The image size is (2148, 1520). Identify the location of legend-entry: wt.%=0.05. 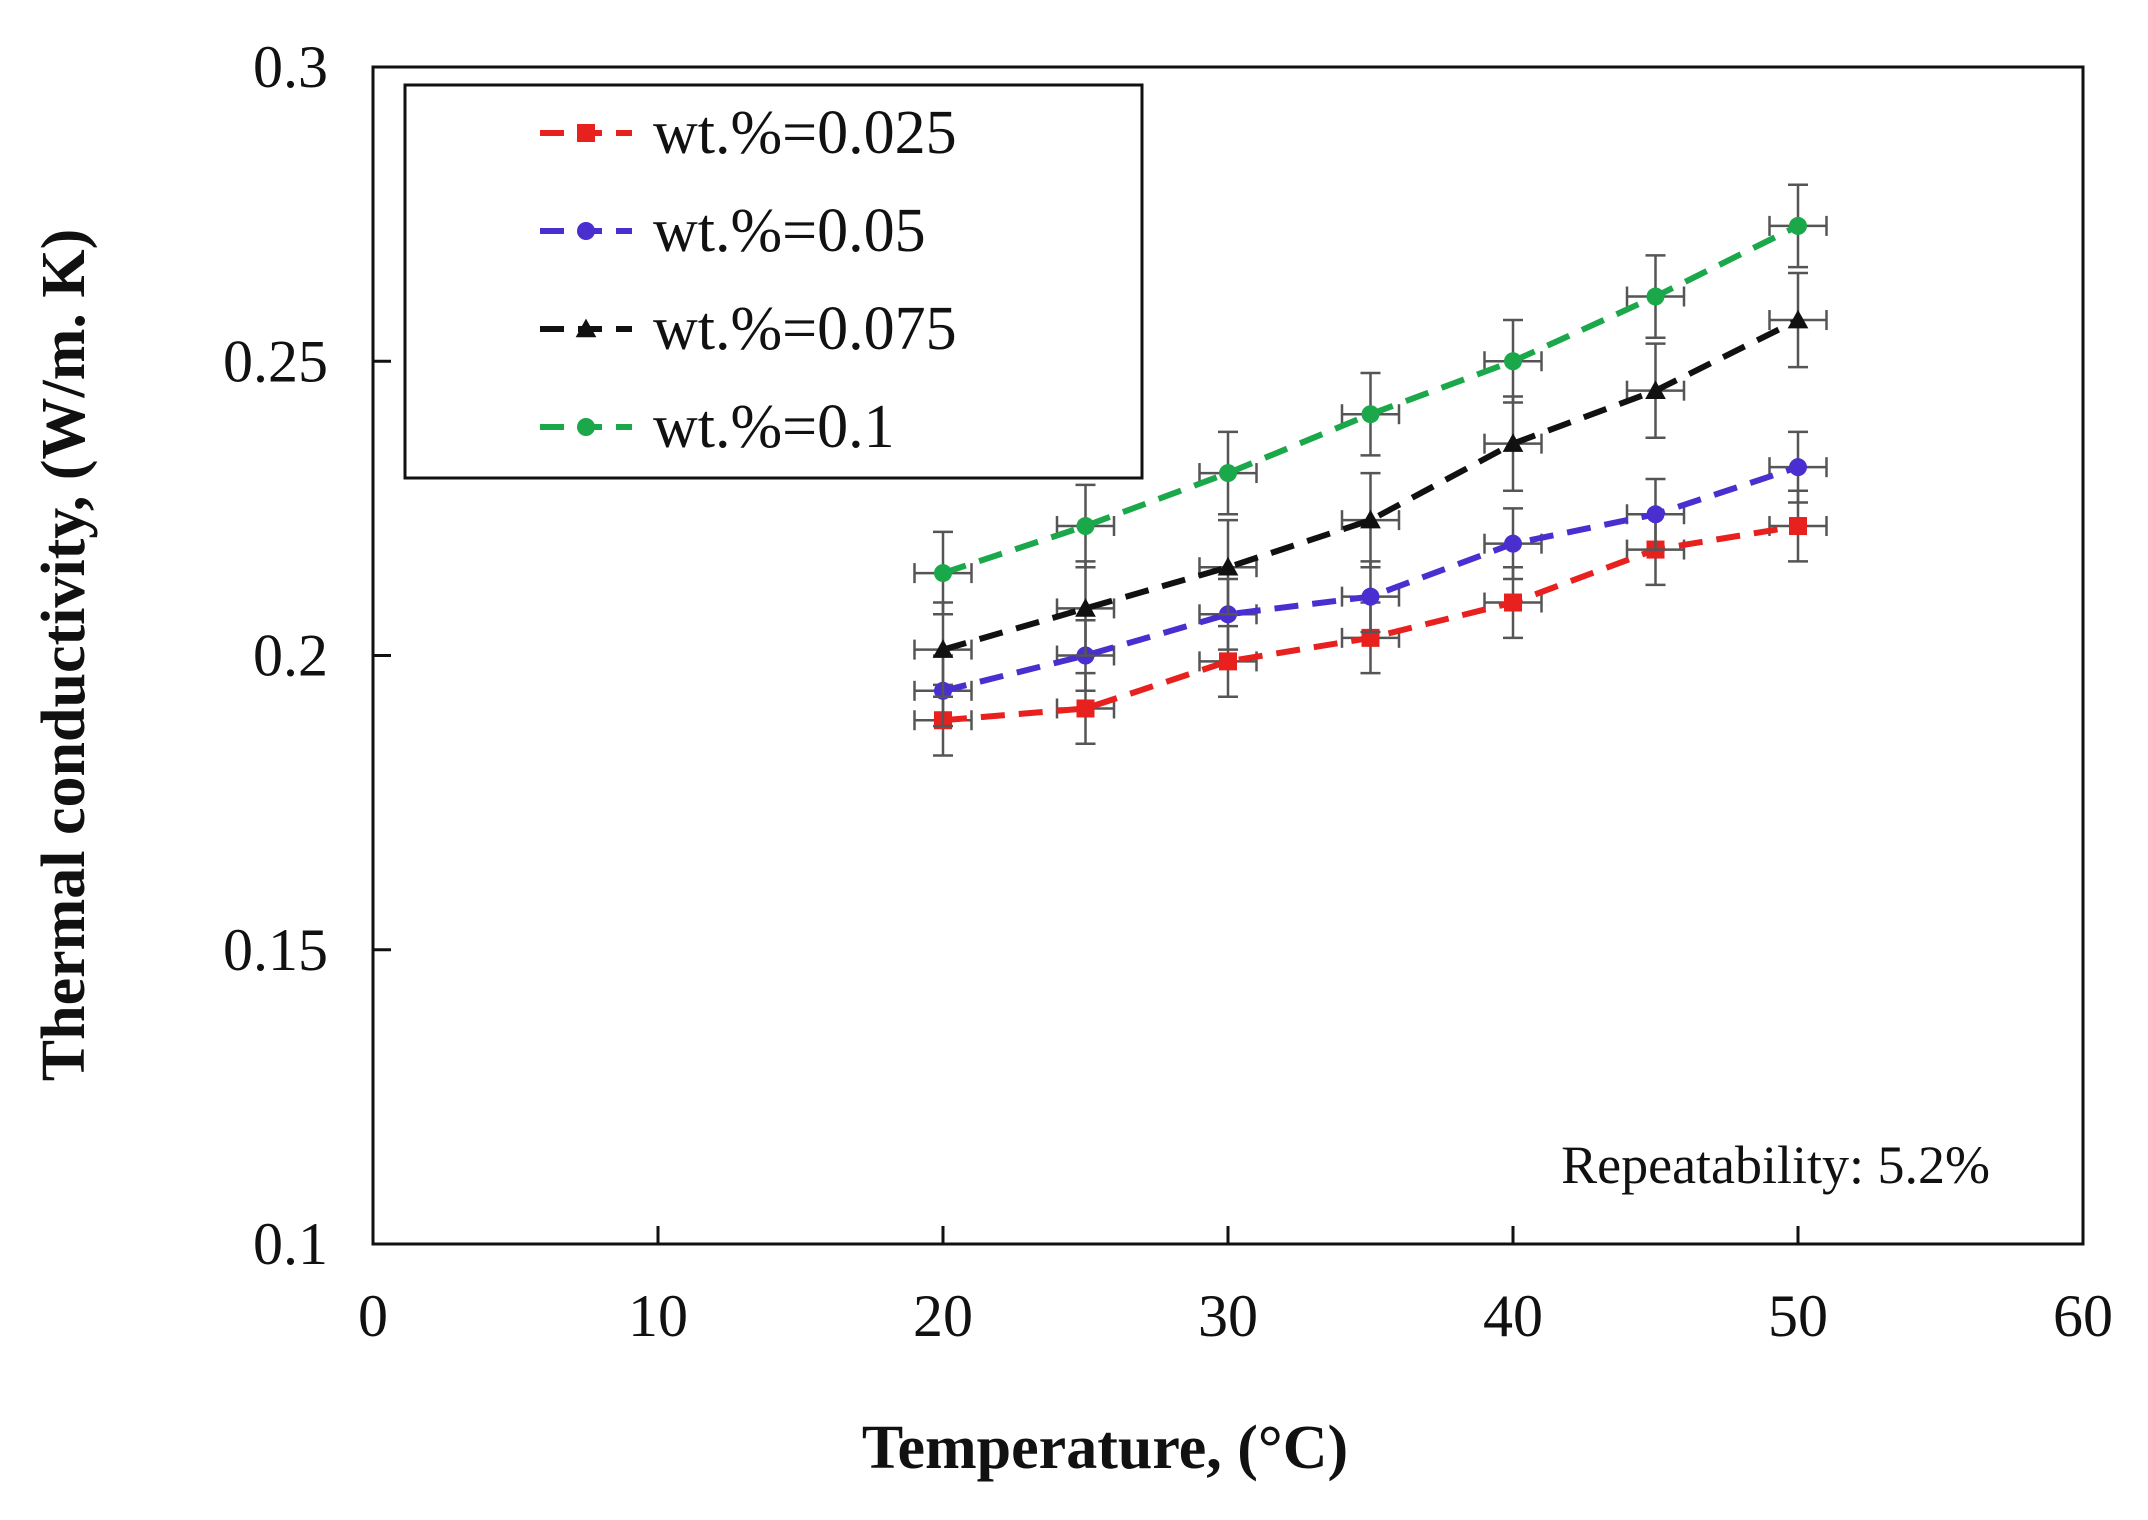
(733, 231).